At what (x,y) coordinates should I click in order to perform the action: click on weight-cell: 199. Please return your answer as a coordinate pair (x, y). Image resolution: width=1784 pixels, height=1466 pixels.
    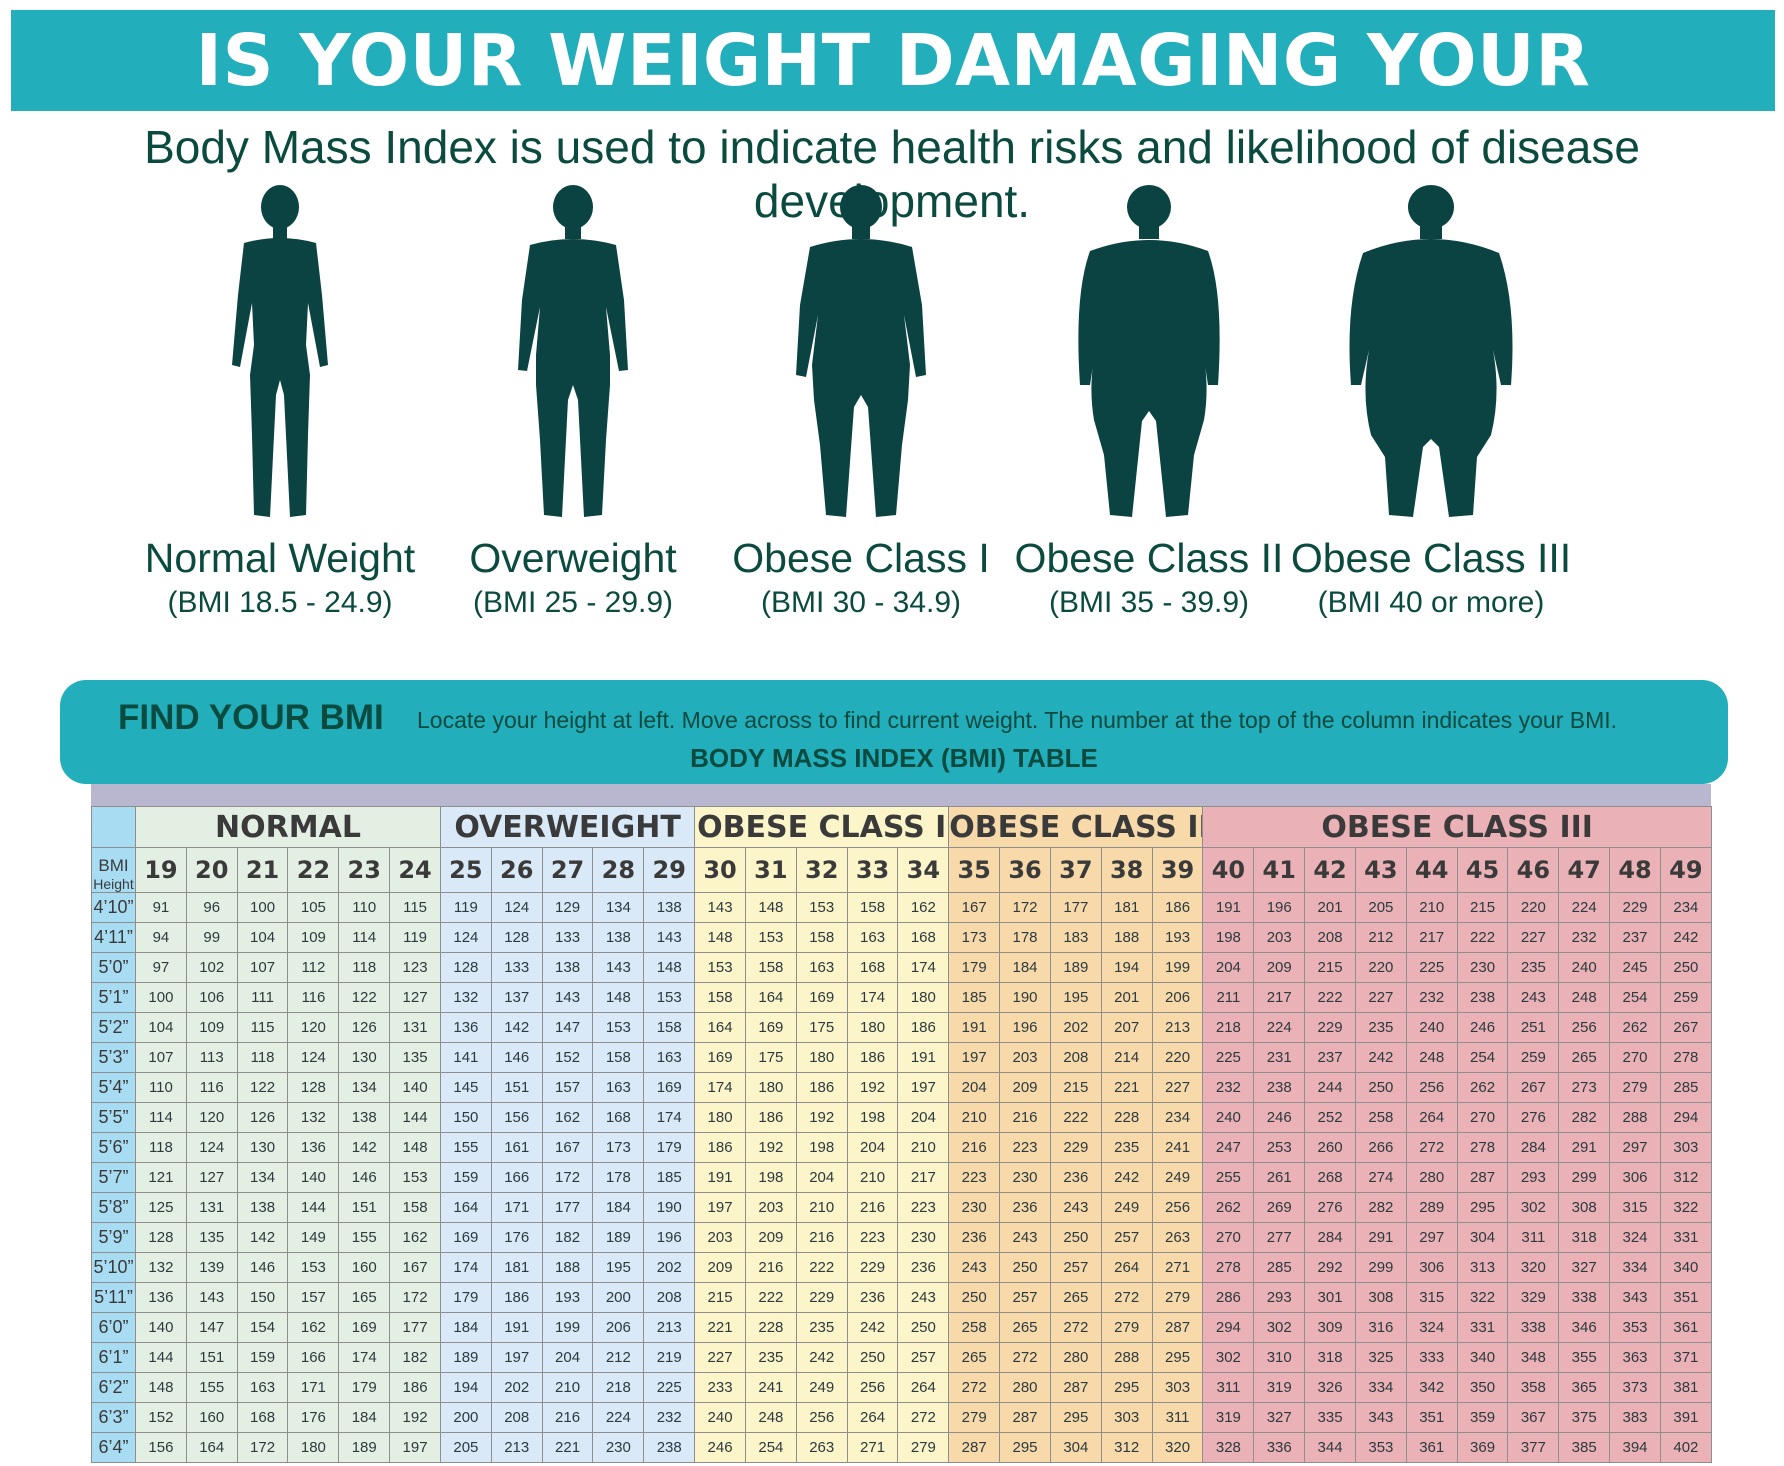
    Looking at the image, I should click on (567, 1327).